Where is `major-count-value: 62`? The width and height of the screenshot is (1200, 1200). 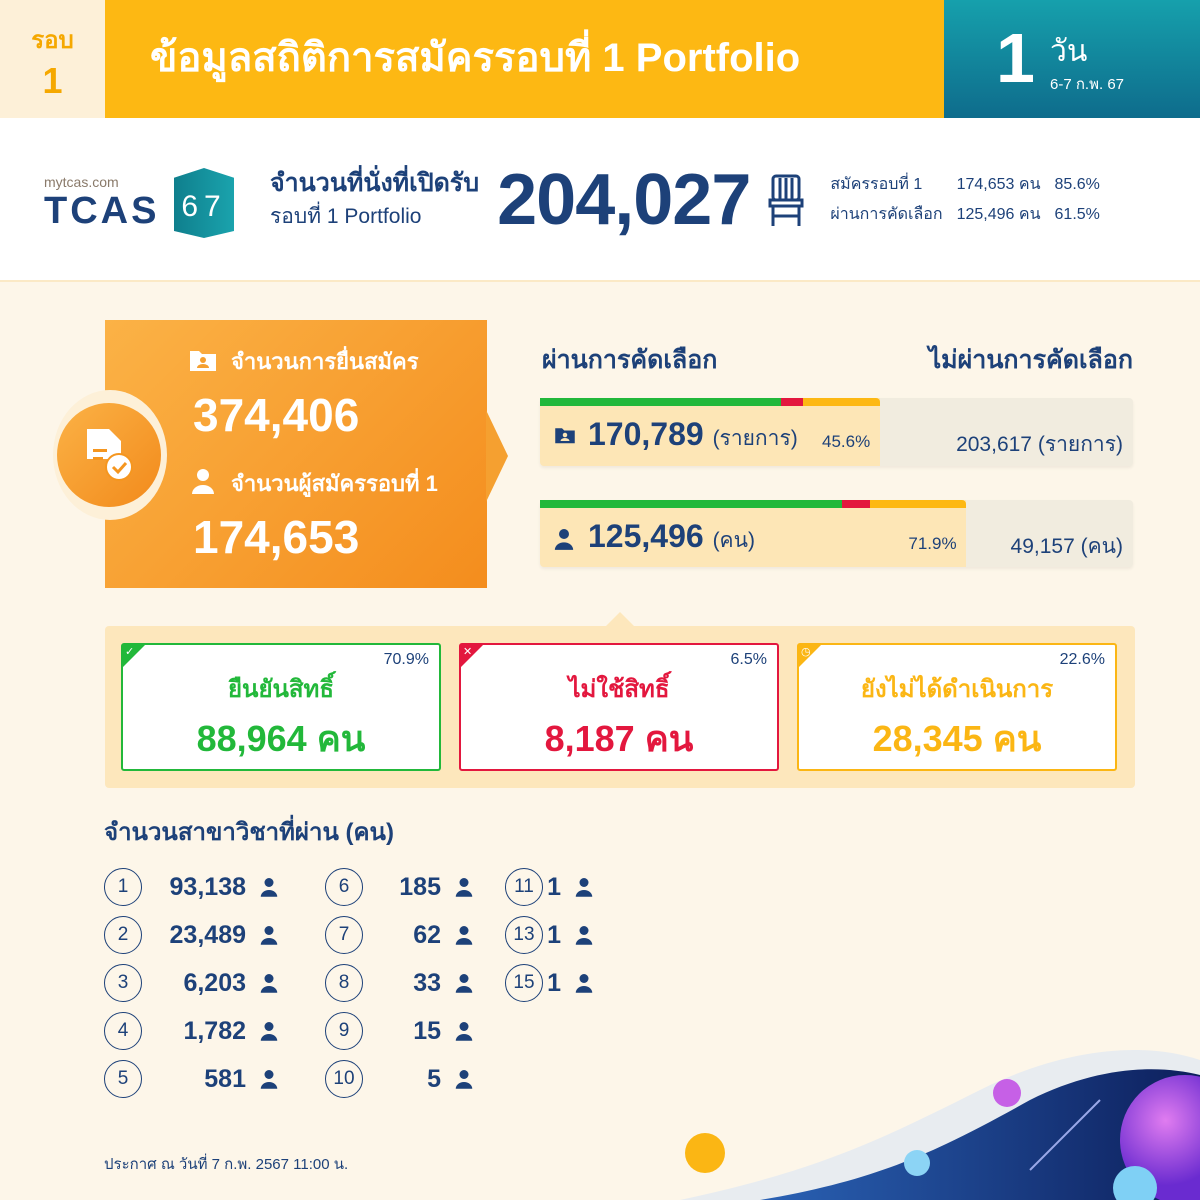
major-count-value: 62 is located at coordinates (427, 934).